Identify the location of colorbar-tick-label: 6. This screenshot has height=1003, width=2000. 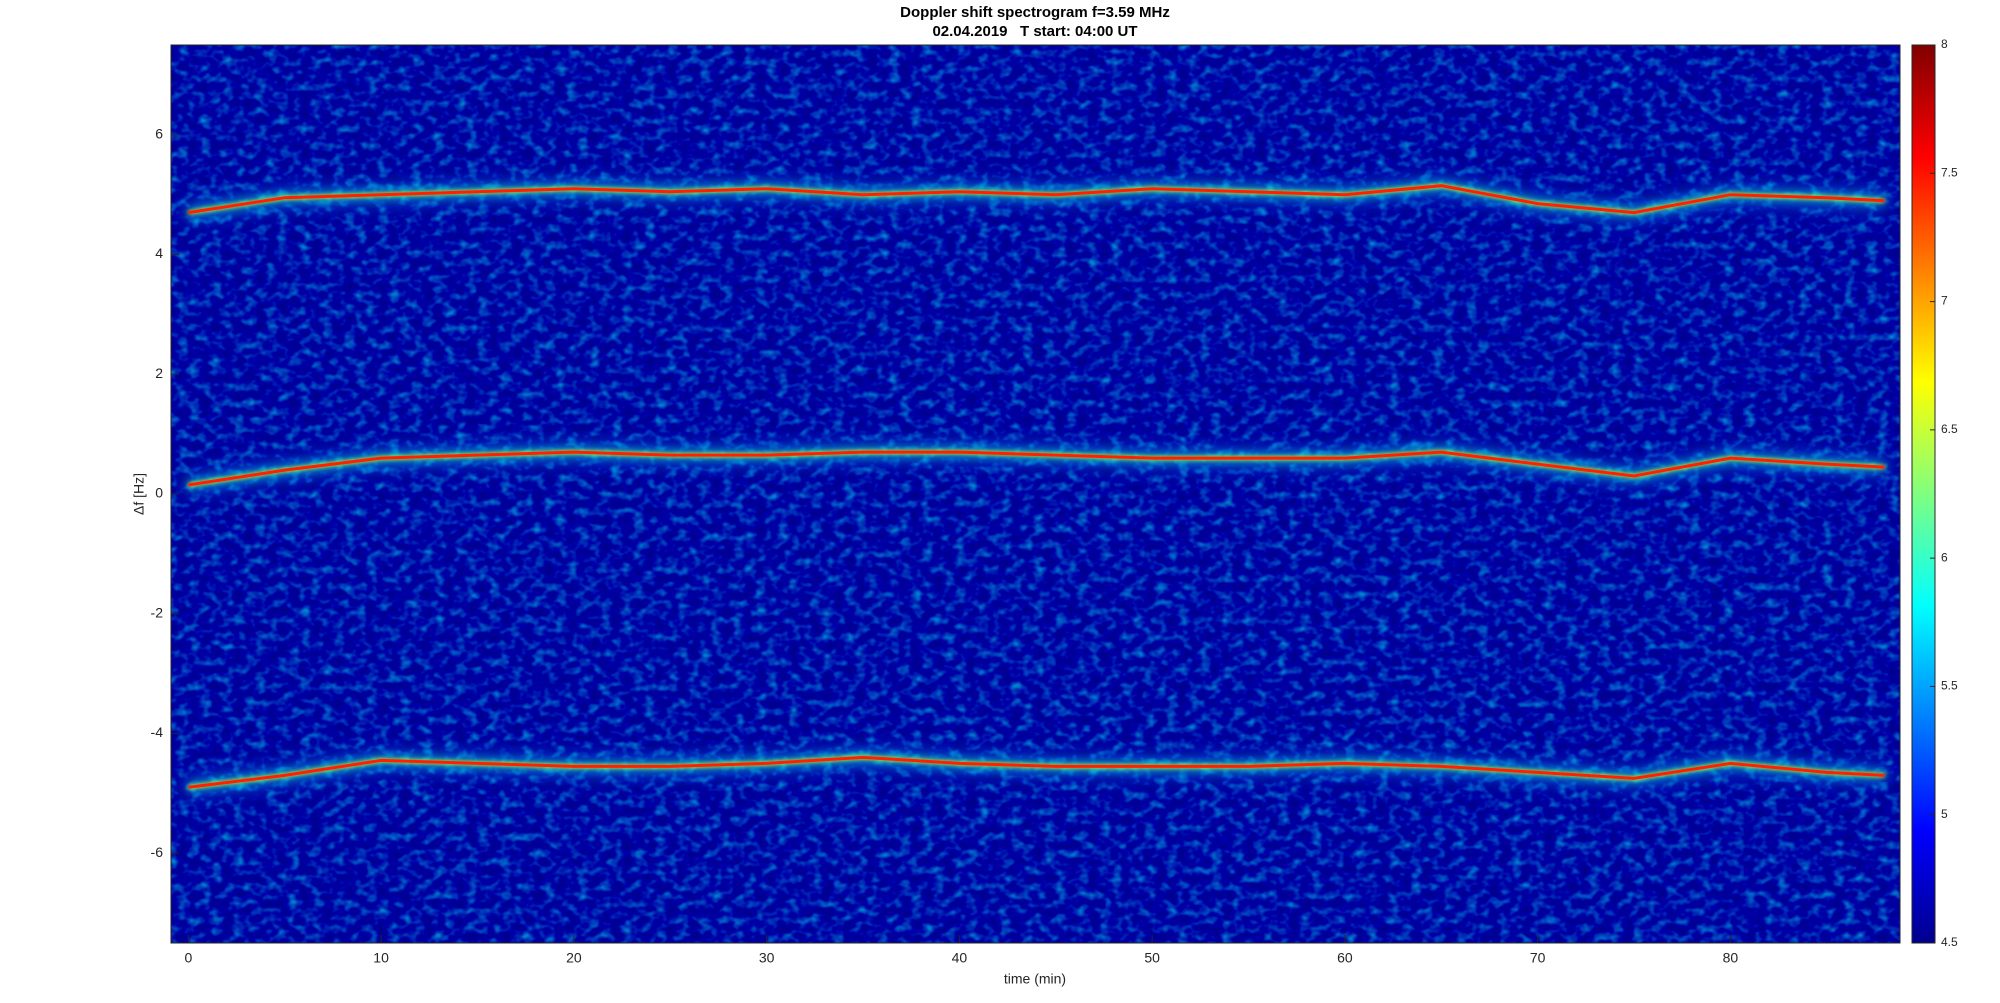
(1944, 557).